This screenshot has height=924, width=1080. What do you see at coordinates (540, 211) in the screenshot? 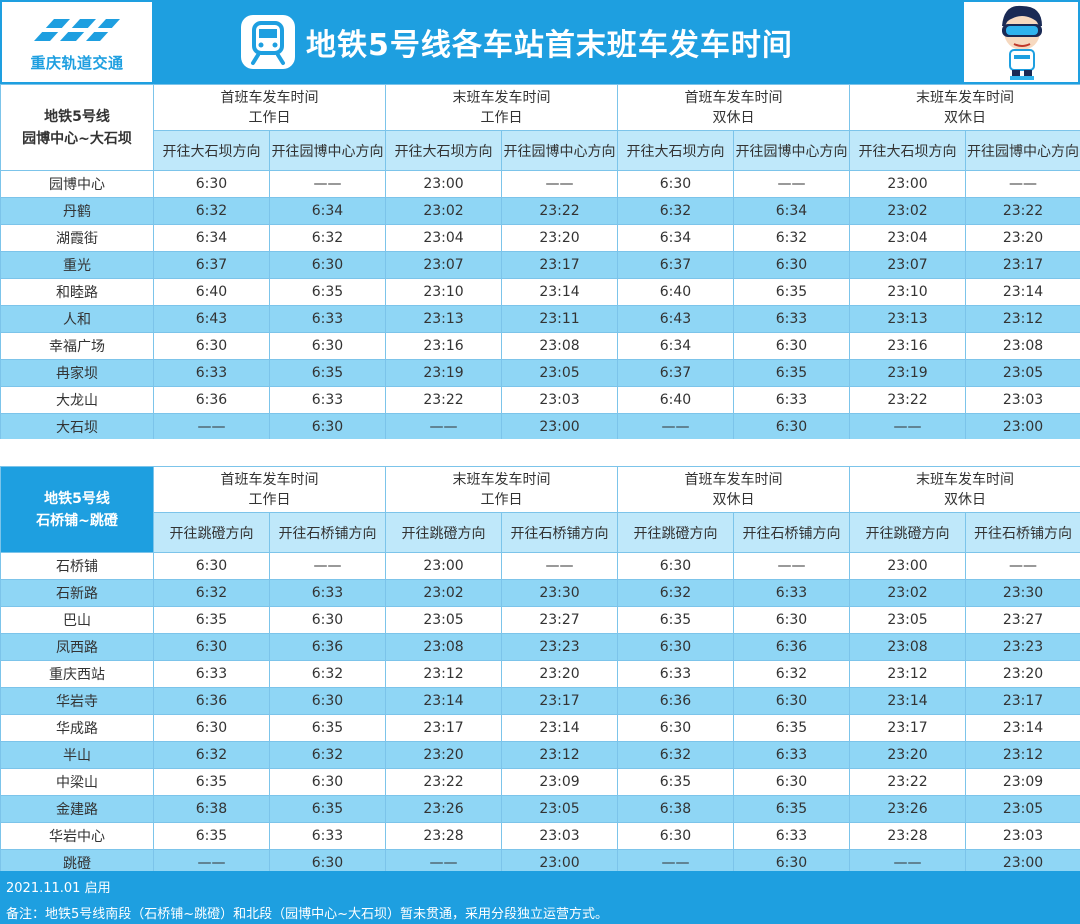
I see `table-row: 丹鹤 6:32 6:34 23:02 23:22 6:32 6:34 23:02 23:22` at bounding box center [540, 211].